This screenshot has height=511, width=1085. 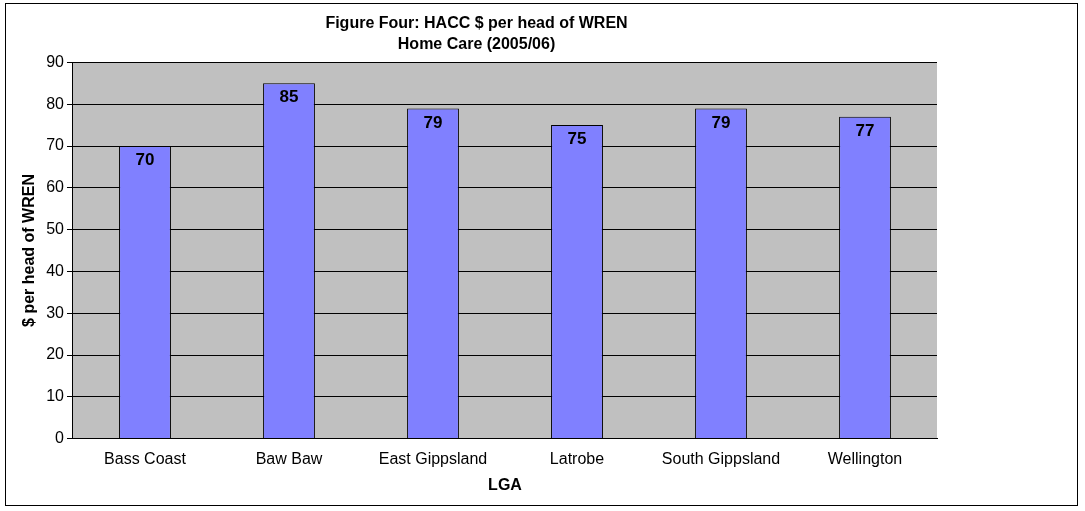 I want to click on y-tick-label: 0, so click(x=60, y=438).